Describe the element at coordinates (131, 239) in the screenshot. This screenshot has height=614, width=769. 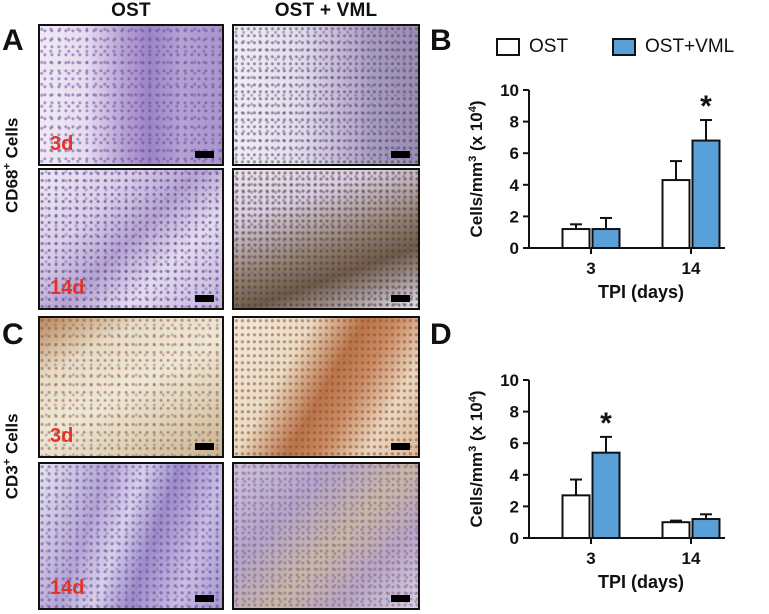
I see `micrograph-cd68-ost-14d: 14d` at that location.